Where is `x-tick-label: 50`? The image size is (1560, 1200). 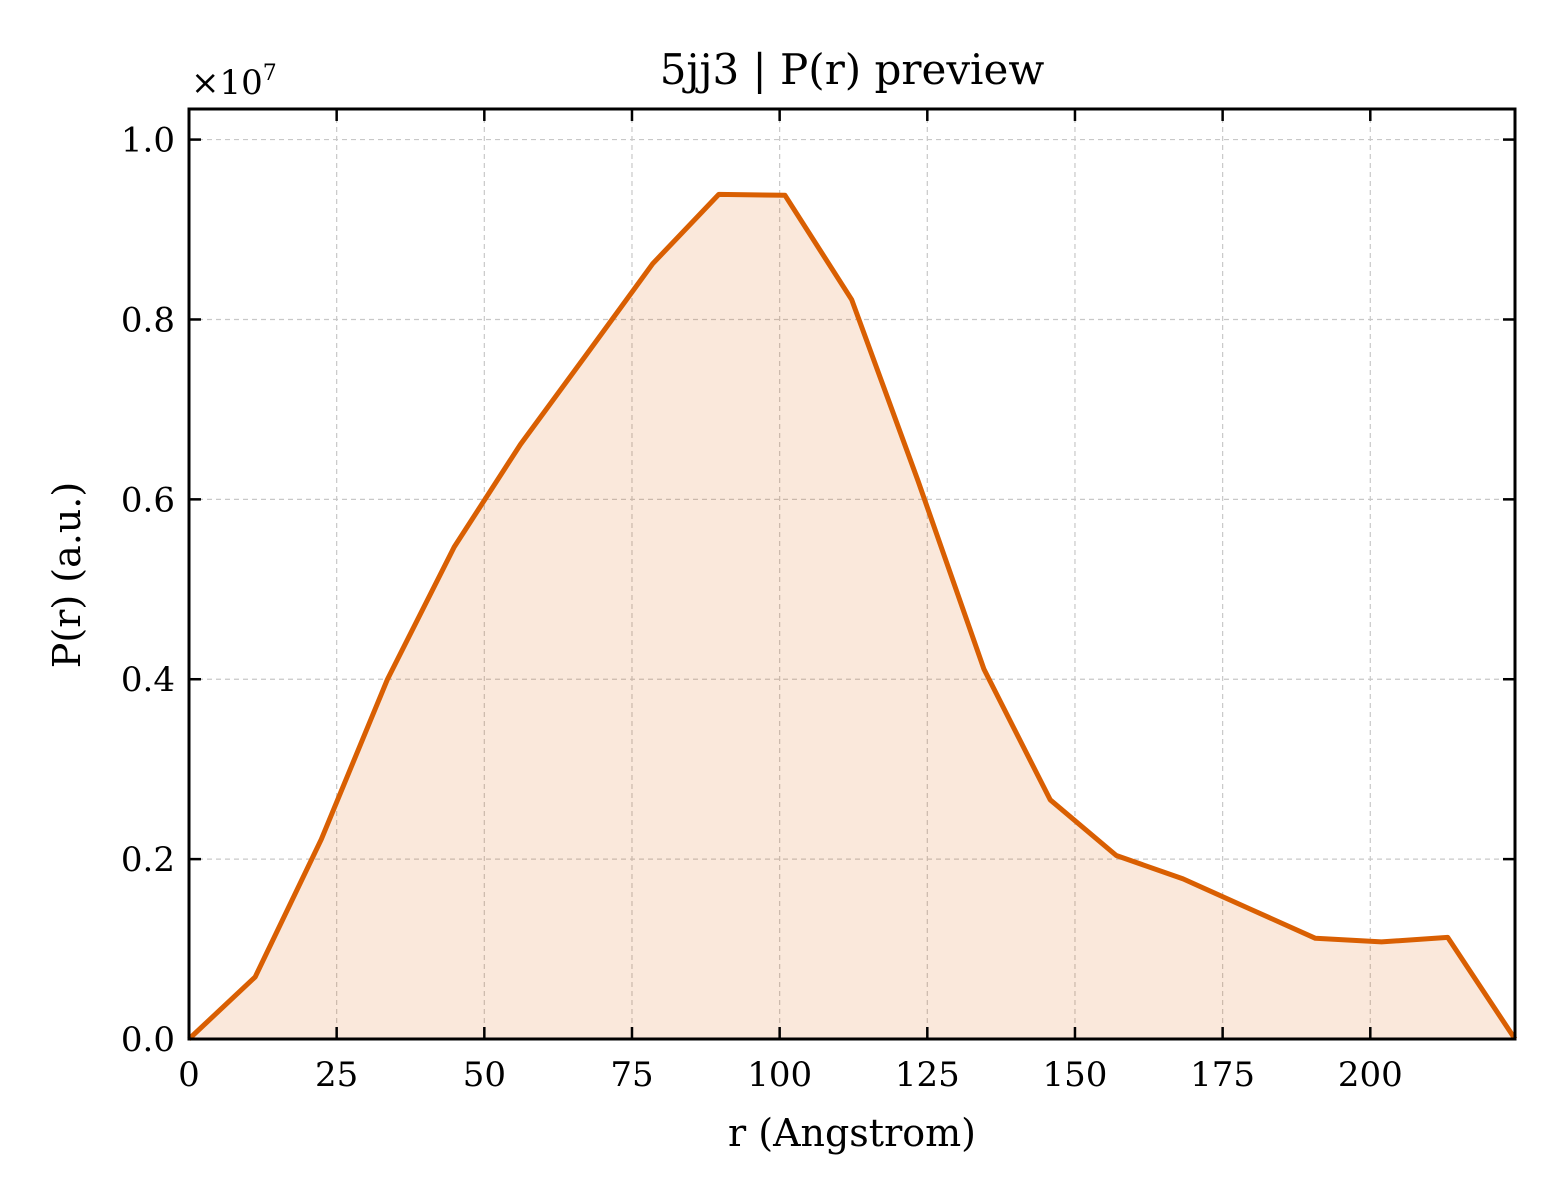
x-tick-label: 50 is located at coordinates (484, 1075).